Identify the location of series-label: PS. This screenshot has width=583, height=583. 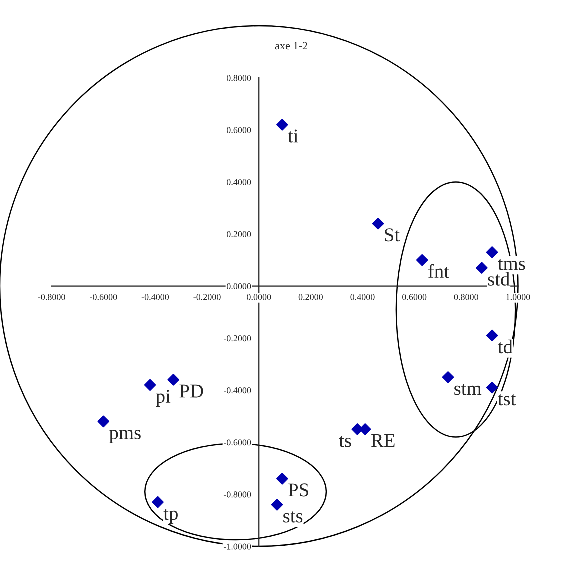
(298, 490).